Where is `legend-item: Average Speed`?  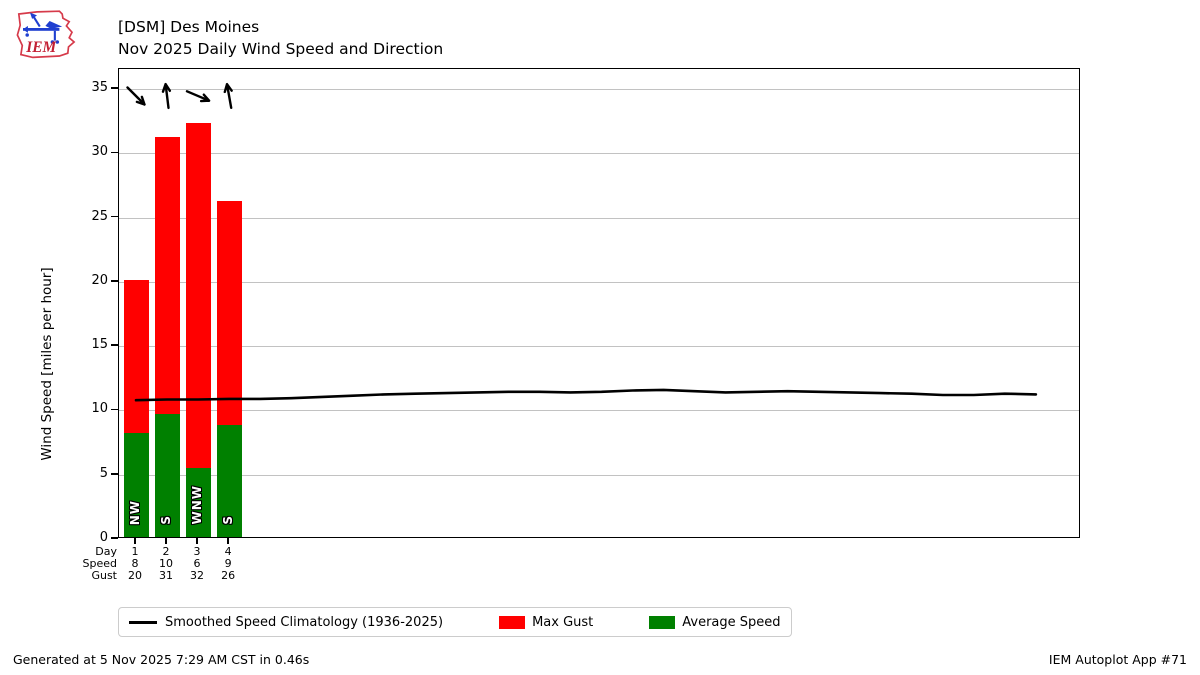
legend-item: Average Speed is located at coordinates (715, 622).